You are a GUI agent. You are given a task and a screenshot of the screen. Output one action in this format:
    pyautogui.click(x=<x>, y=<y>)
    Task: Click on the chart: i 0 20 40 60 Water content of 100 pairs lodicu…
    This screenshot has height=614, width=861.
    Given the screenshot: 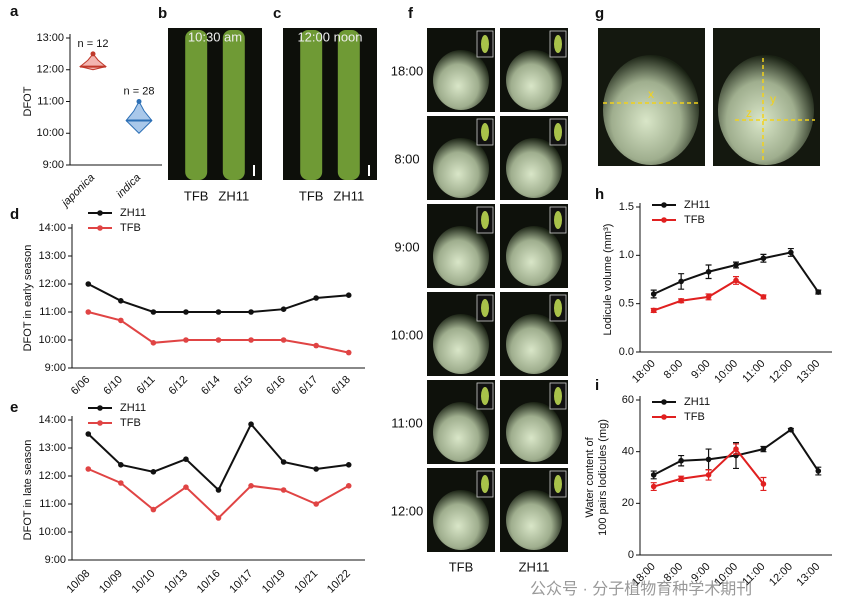 What is the action you would take?
    pyautogui.click(x=708, y=483)
    